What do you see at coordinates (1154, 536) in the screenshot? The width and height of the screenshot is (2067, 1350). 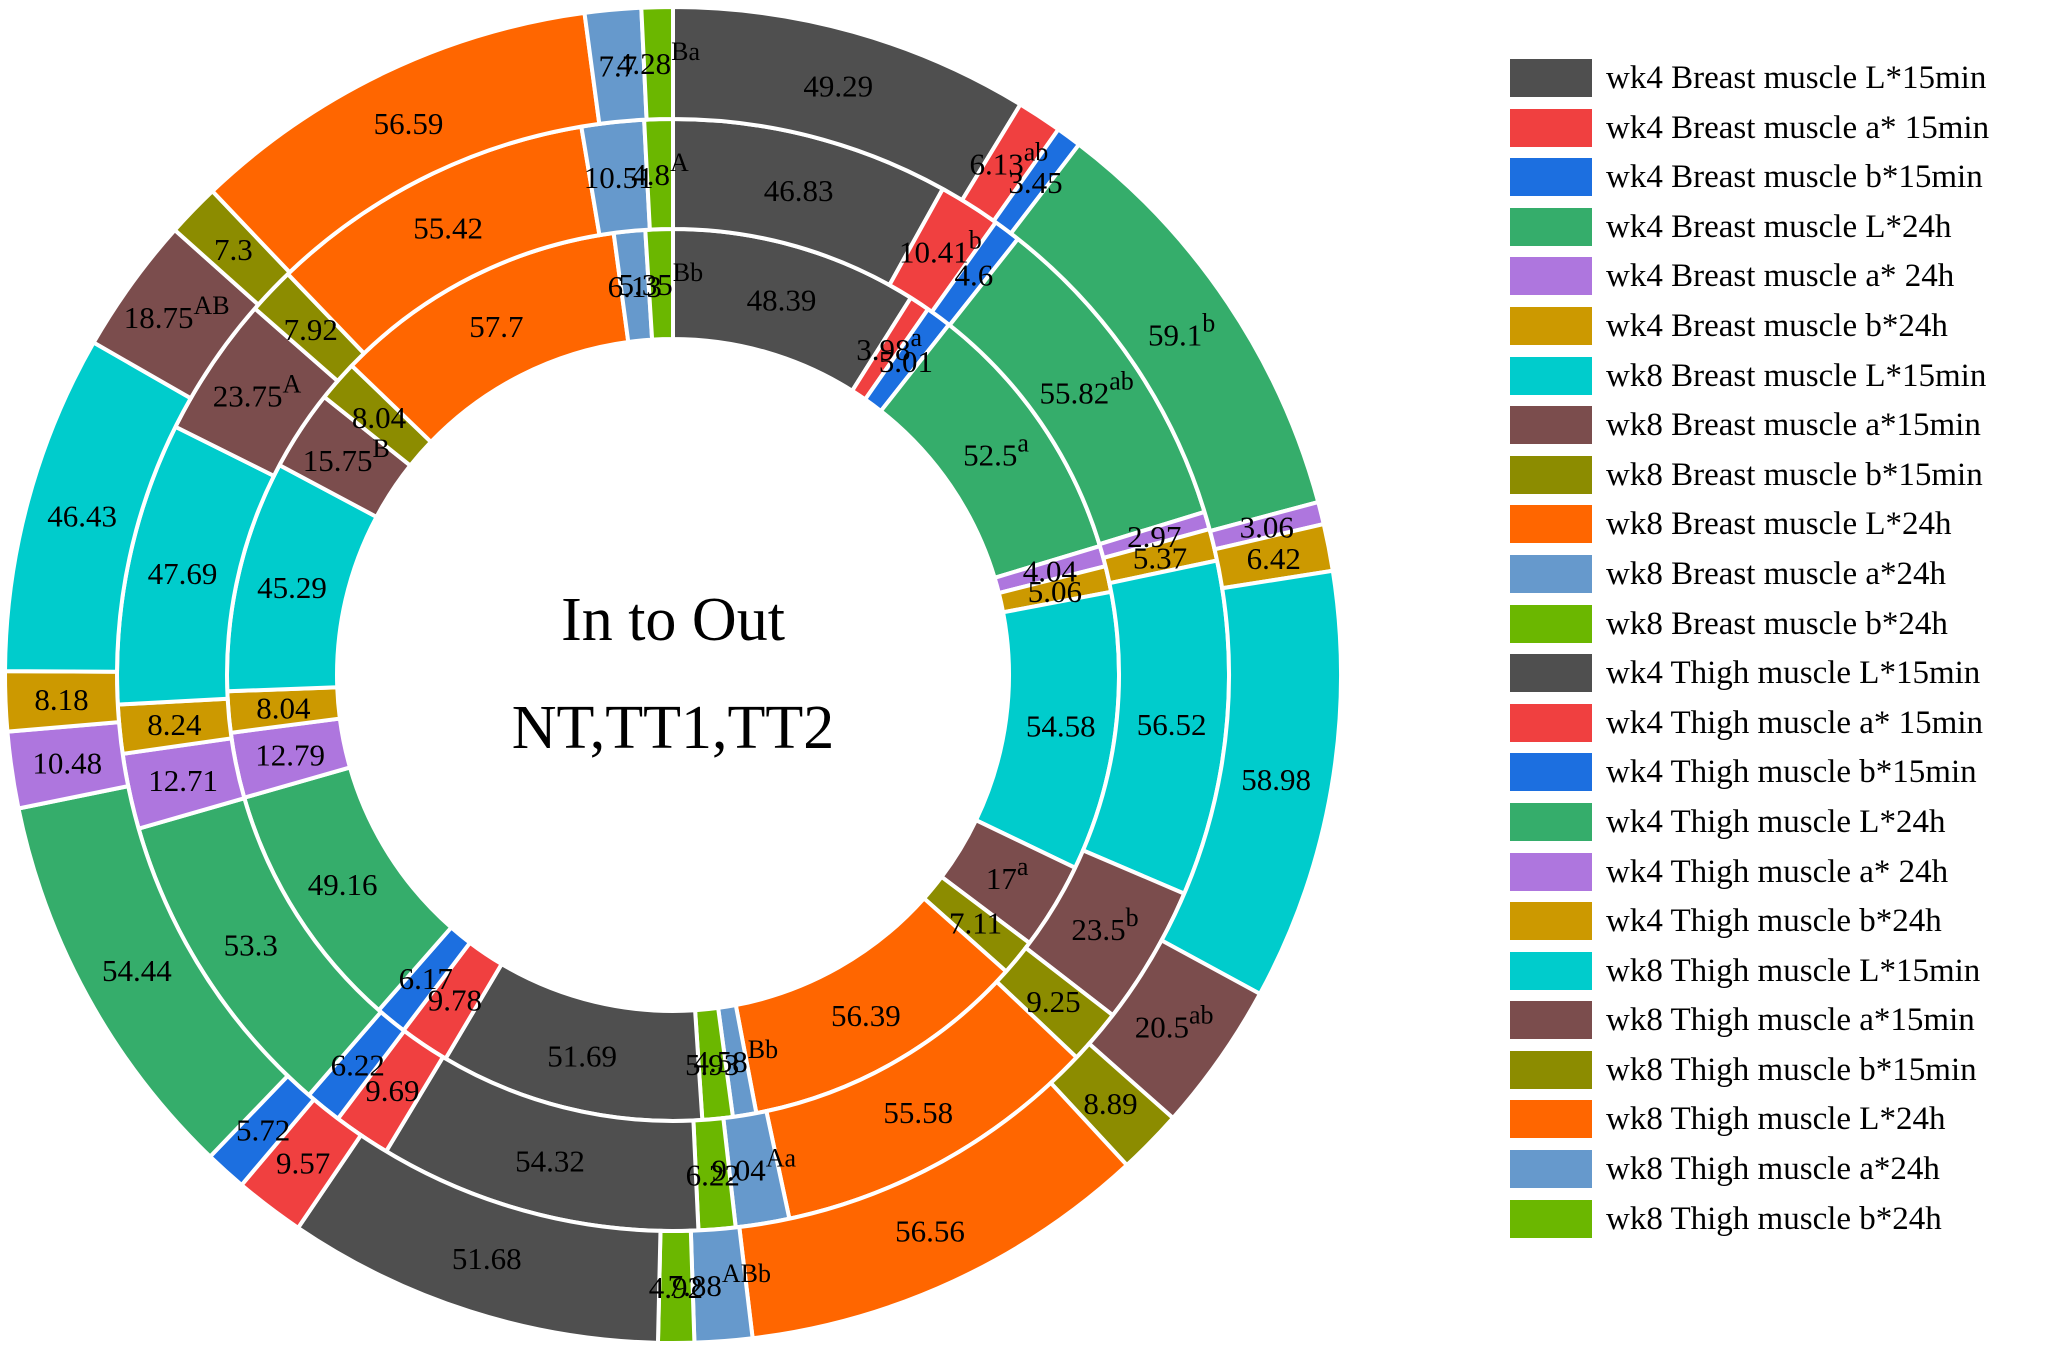 I see `data-label-tt1-4: 2.97` at bounding box center [1154, 536].